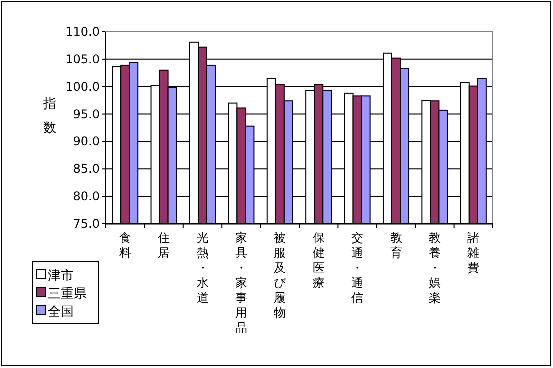 The width and height of the screenshot is (553, 368). I want to click on x-tick-label: 食料, so click(125, 245).